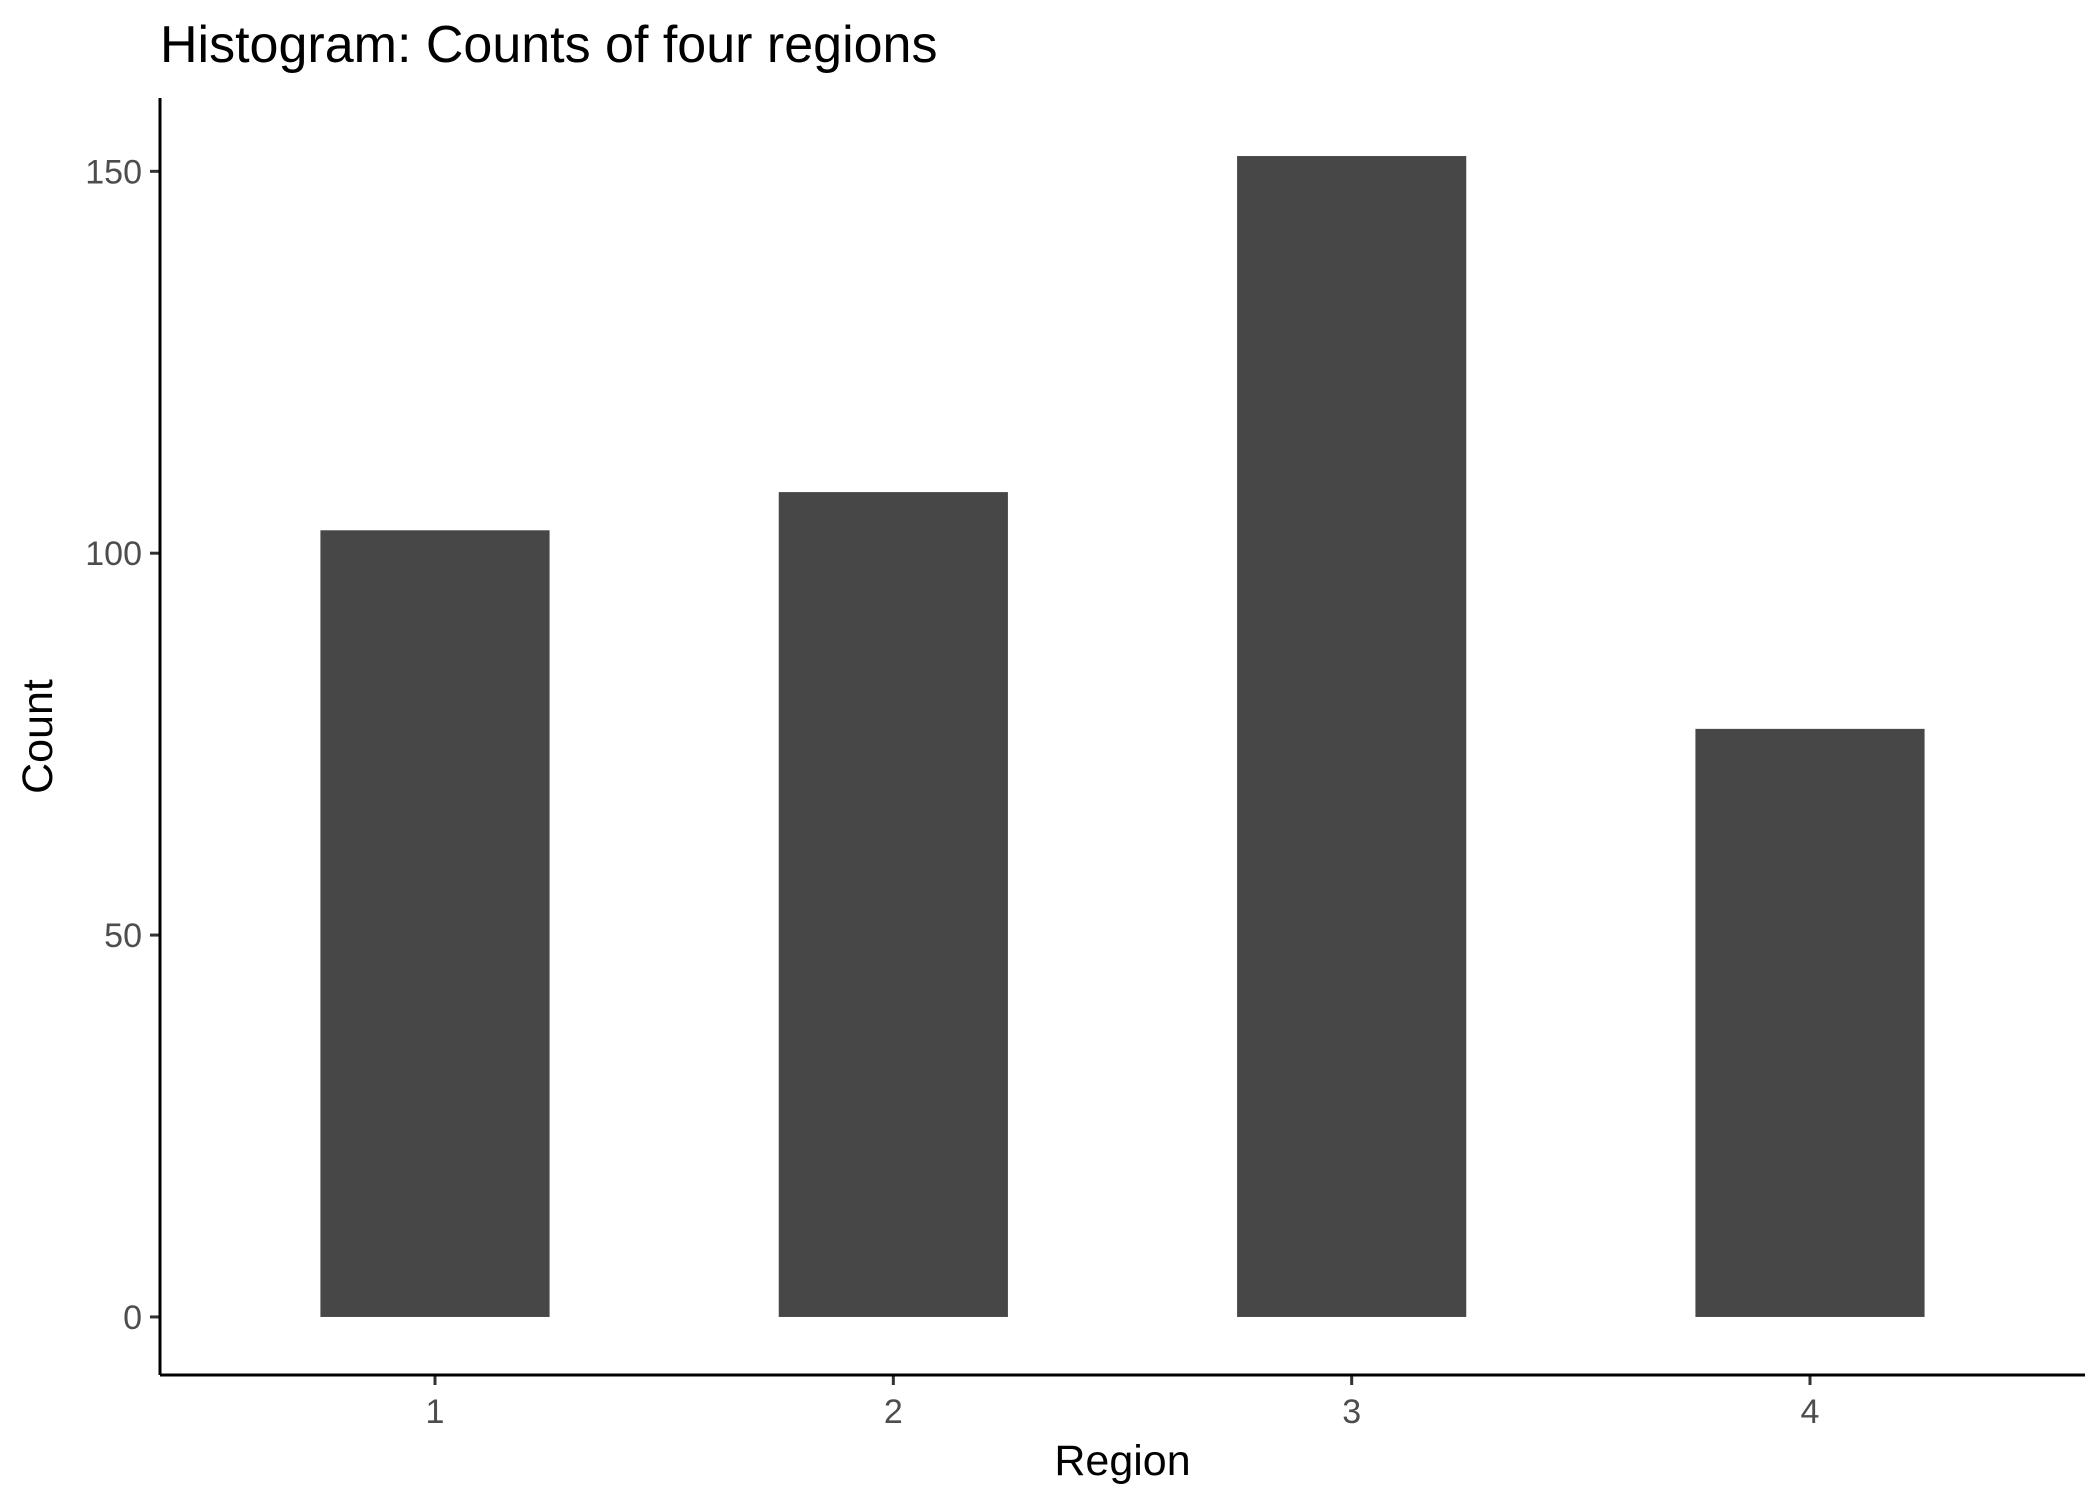 The image size is (2100, 1500). I want to click on x-axis-title: Region, so click(1122, 1461).